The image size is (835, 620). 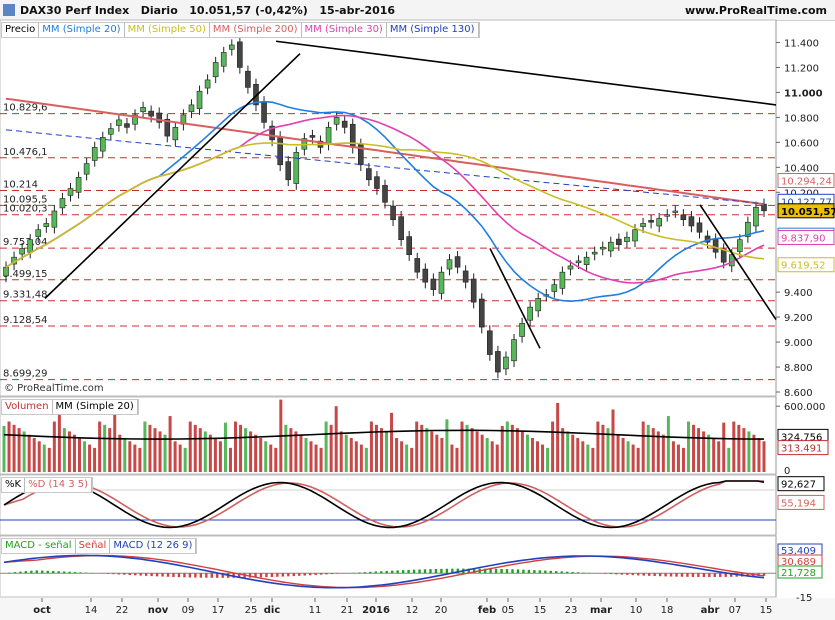 I want to click on stoch-tag-label: 92,627, so click(x=798, y=485).